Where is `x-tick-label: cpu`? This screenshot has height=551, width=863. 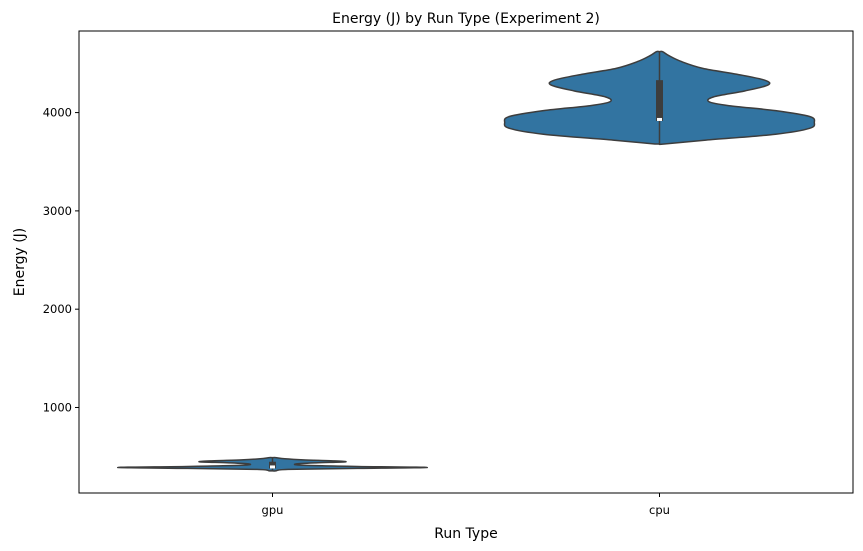
x-tick-label: cpu is located at coordinates (659, 510).